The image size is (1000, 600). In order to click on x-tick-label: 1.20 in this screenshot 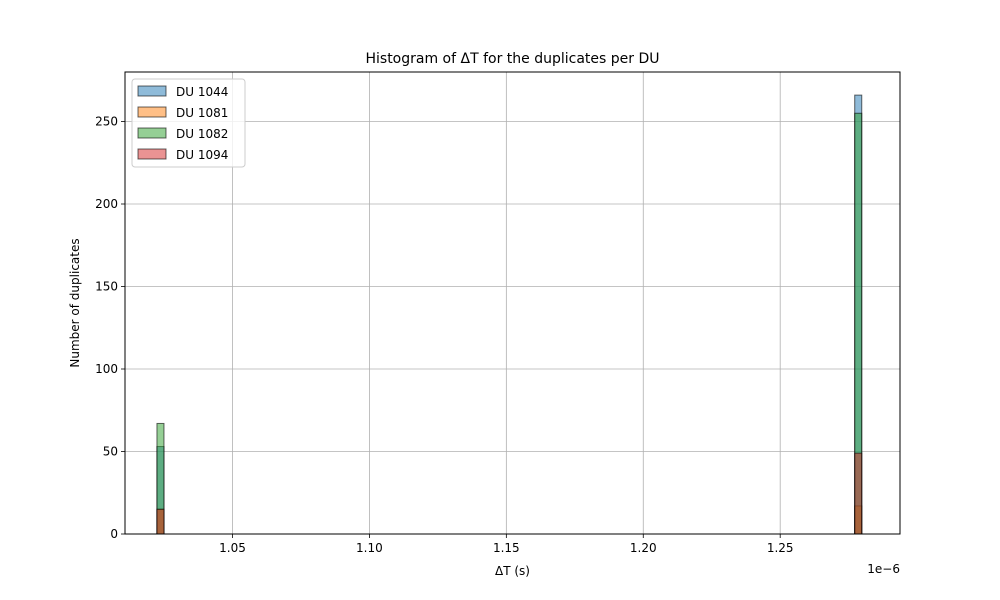, I will do `click(643, 548)`.